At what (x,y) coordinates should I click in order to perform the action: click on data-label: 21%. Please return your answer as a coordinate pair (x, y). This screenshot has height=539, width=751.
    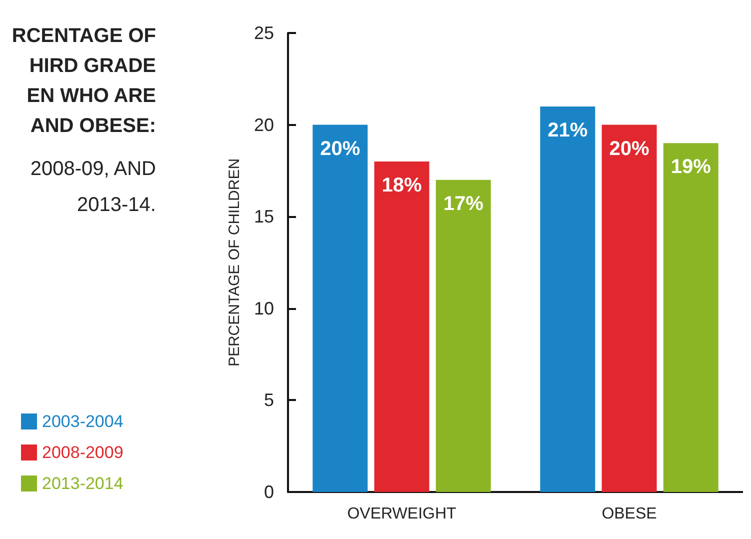
    Looking at the image, I should click on (568, 130).